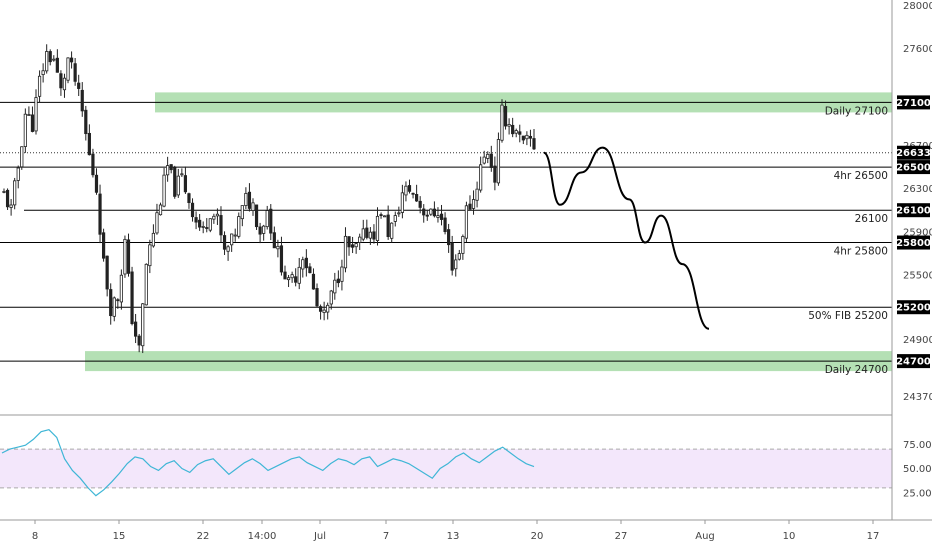 The width and height of the screenshot is (932, 550). Describe the element at coordinates (319, 536) in the screenshot. I see `time-tick-label: Jul` at that location.